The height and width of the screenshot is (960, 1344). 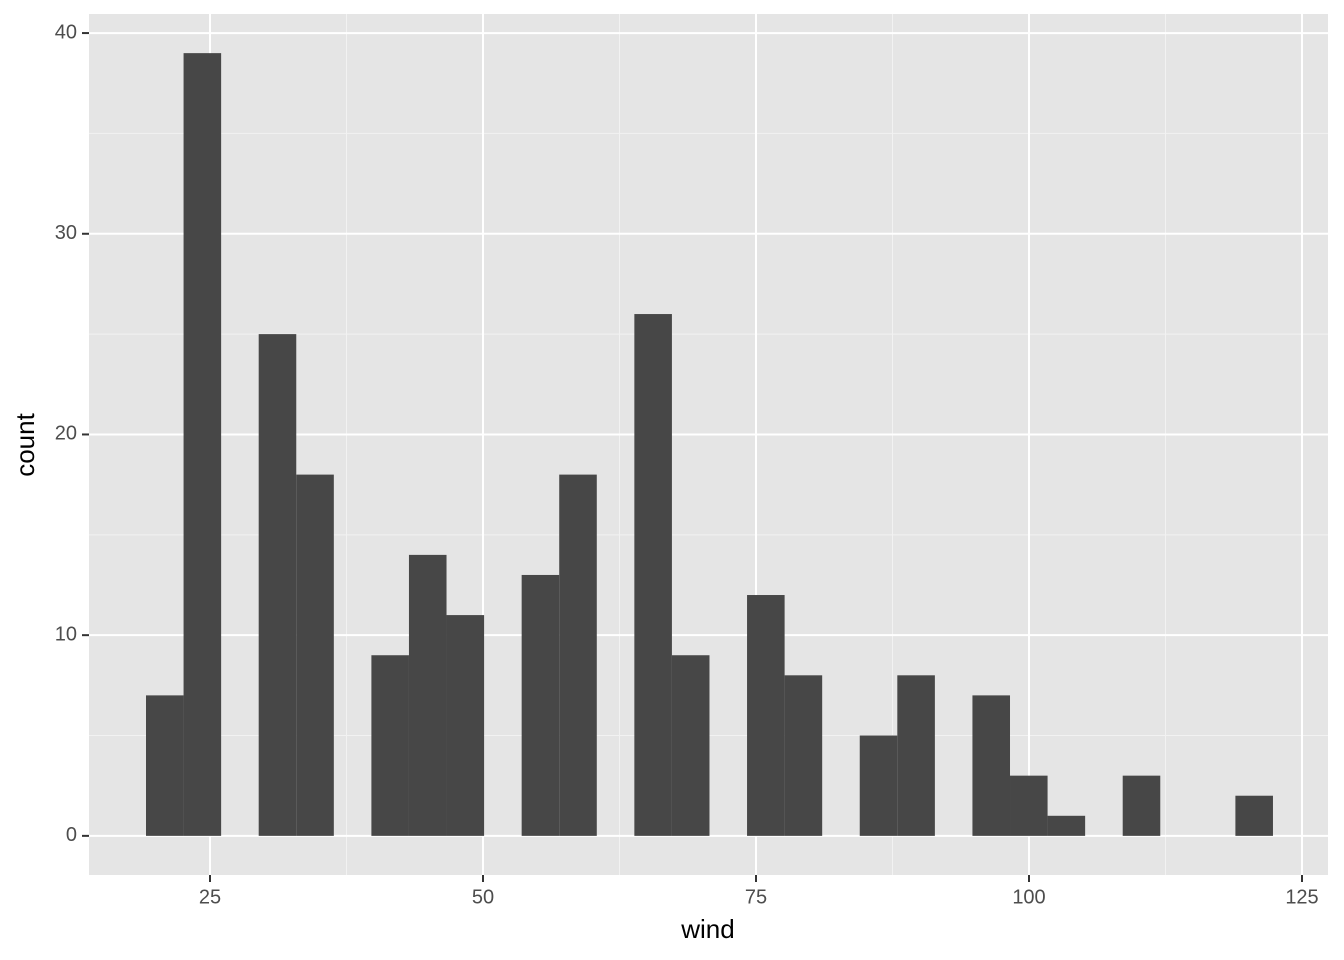 I want to click on x-tick-label: 75, so click(x=756, y=897).